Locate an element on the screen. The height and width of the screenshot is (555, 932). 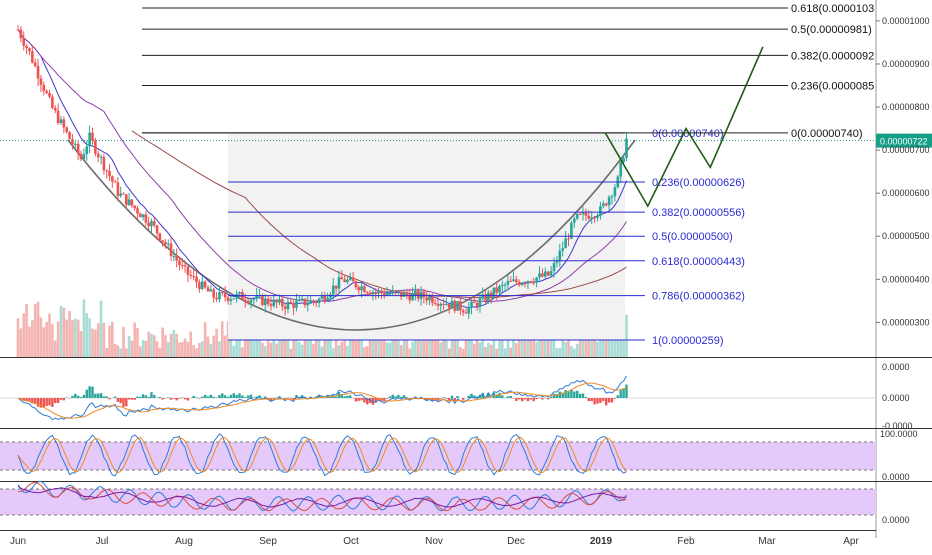
fib-label: 0.5(0.00000500) is located at coordinates (692, 237).